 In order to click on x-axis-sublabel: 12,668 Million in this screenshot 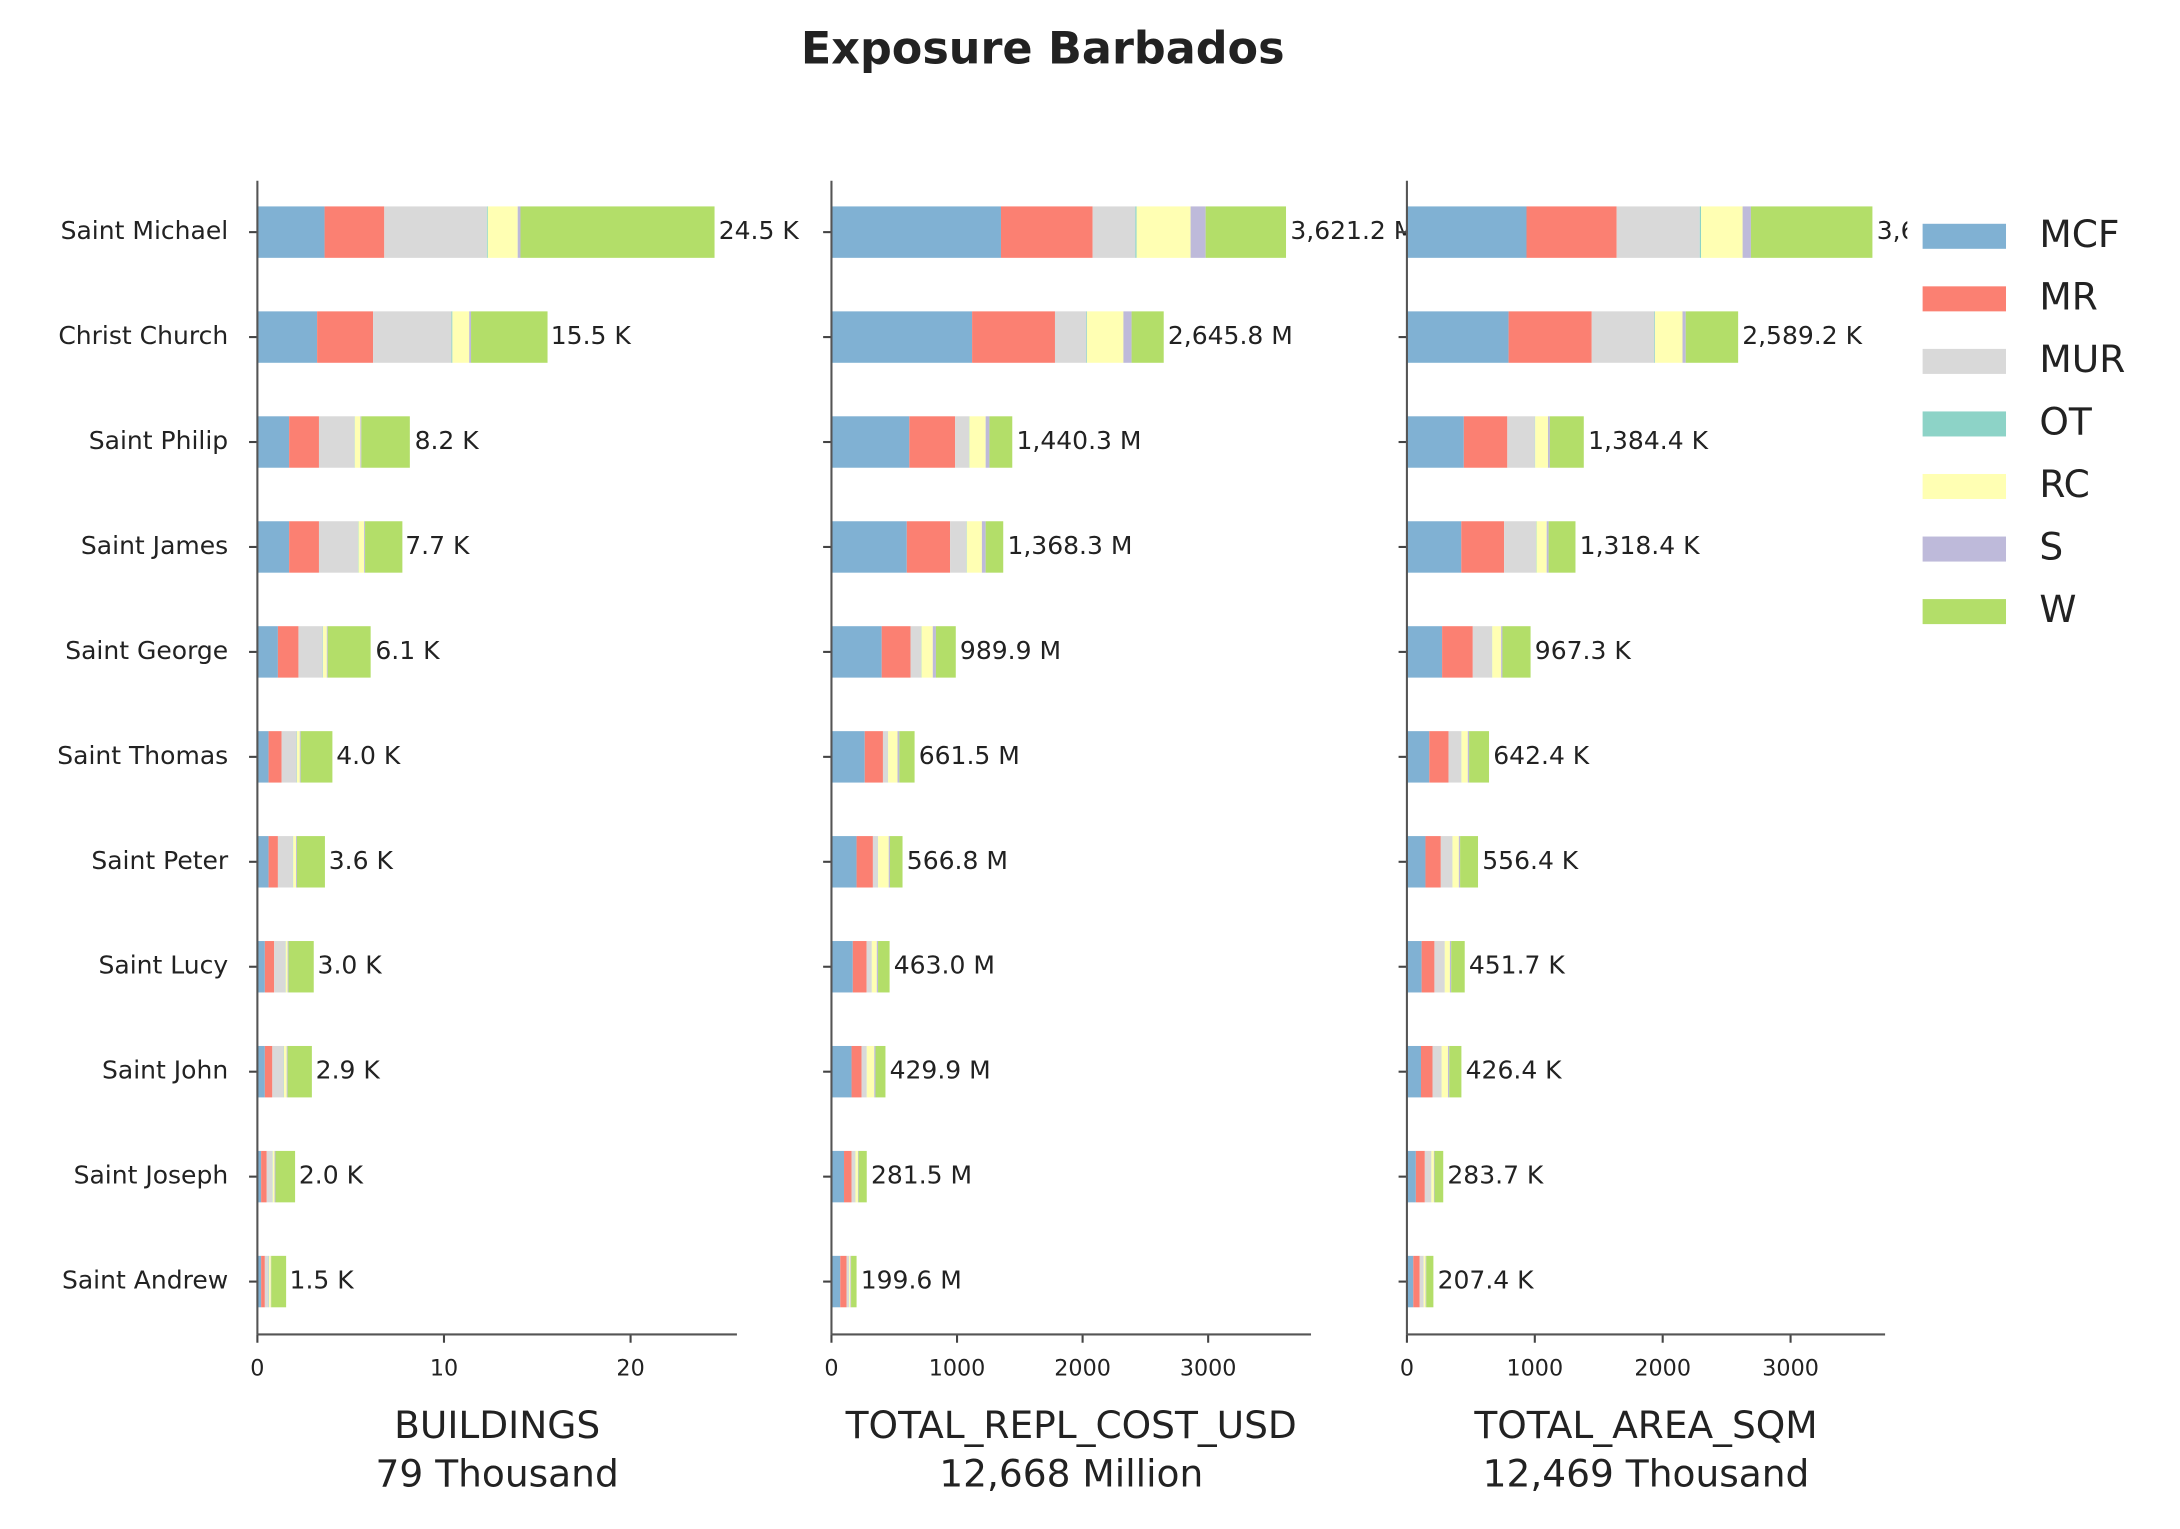, I will do `click(1071, 1474)`.